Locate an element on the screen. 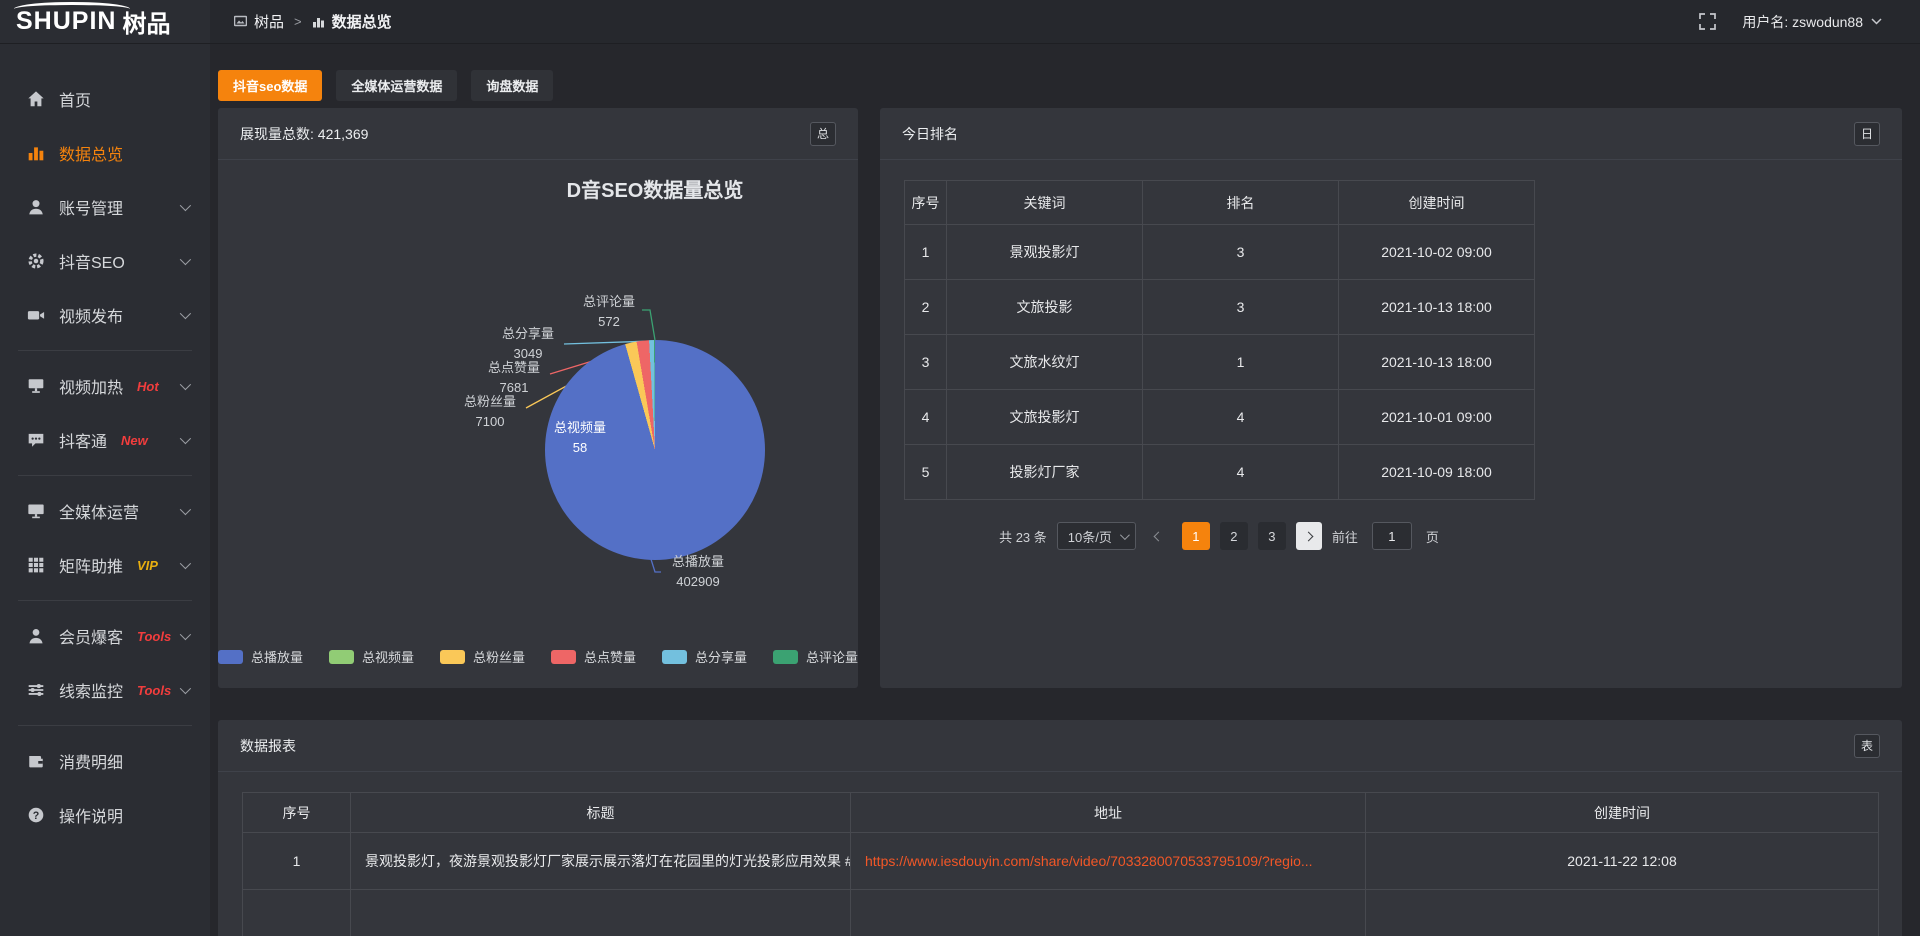 The width and height of the screenshot is (1920, 936). home-icon is located at coordinates (36, 99).